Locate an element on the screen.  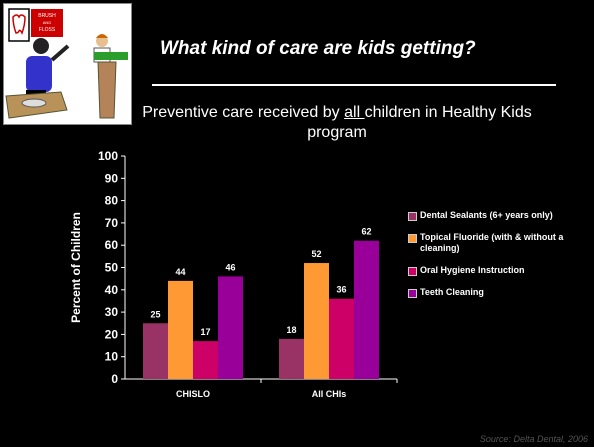
legend-label: Teeth Cleaning is located at coordinates (452, 292).